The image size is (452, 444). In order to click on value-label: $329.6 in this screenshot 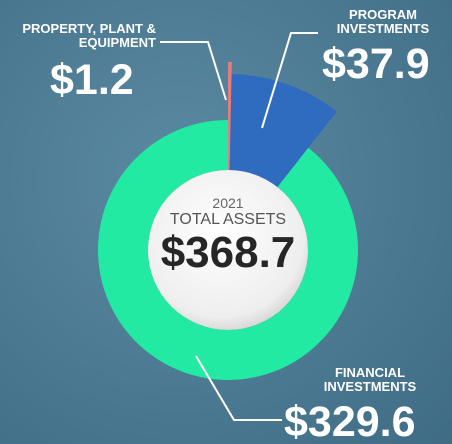, I will do `click(350, 421)`.